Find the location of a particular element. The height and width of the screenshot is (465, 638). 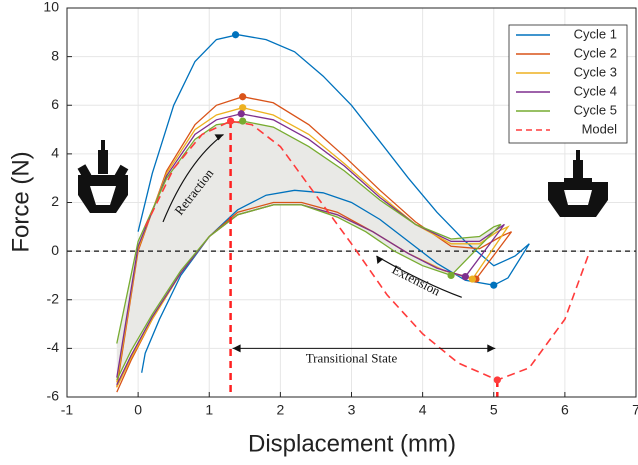

y-tick-label: -6 is located at coordinates (53, 396).